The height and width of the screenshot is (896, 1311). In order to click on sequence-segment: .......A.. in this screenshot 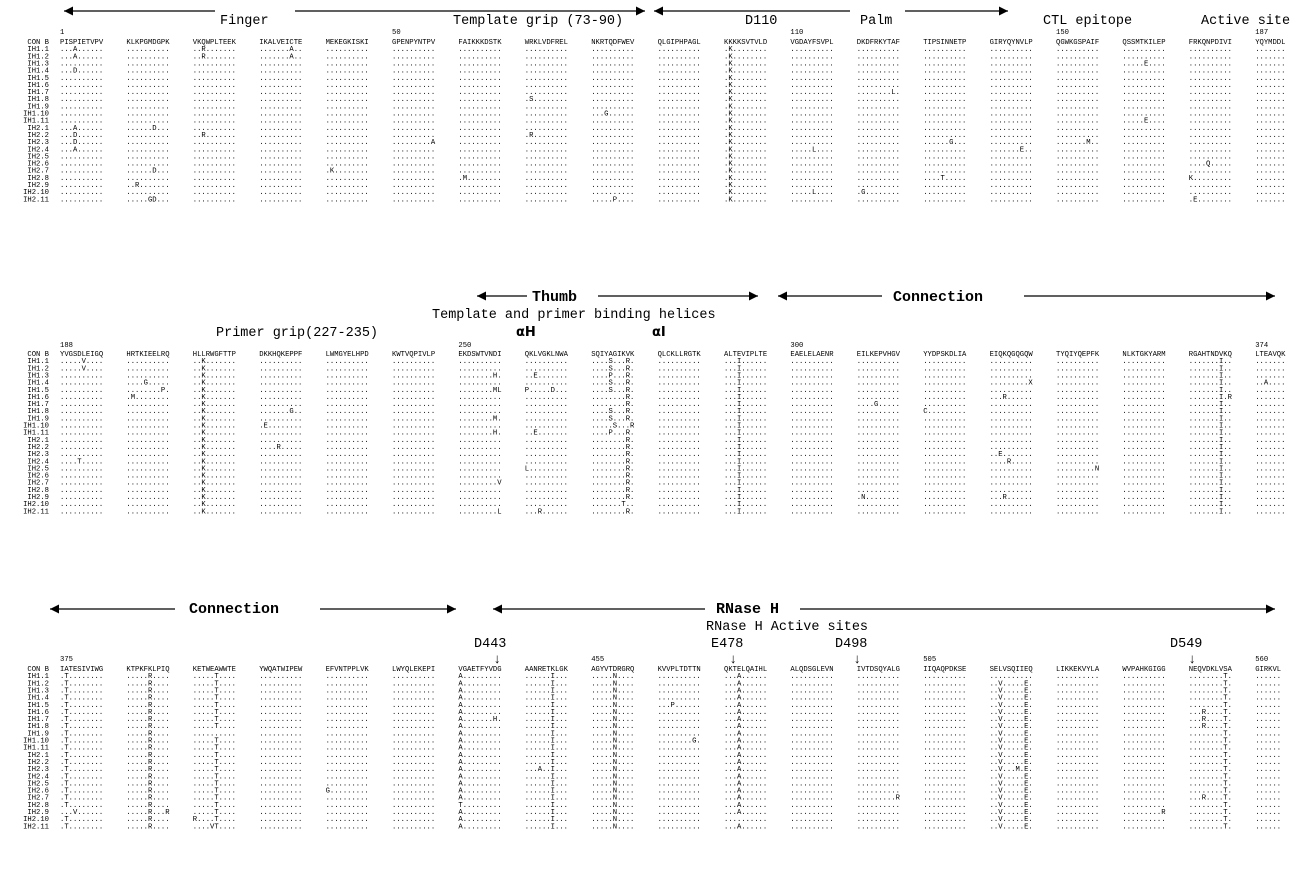, I will do `click(280, 50)`.